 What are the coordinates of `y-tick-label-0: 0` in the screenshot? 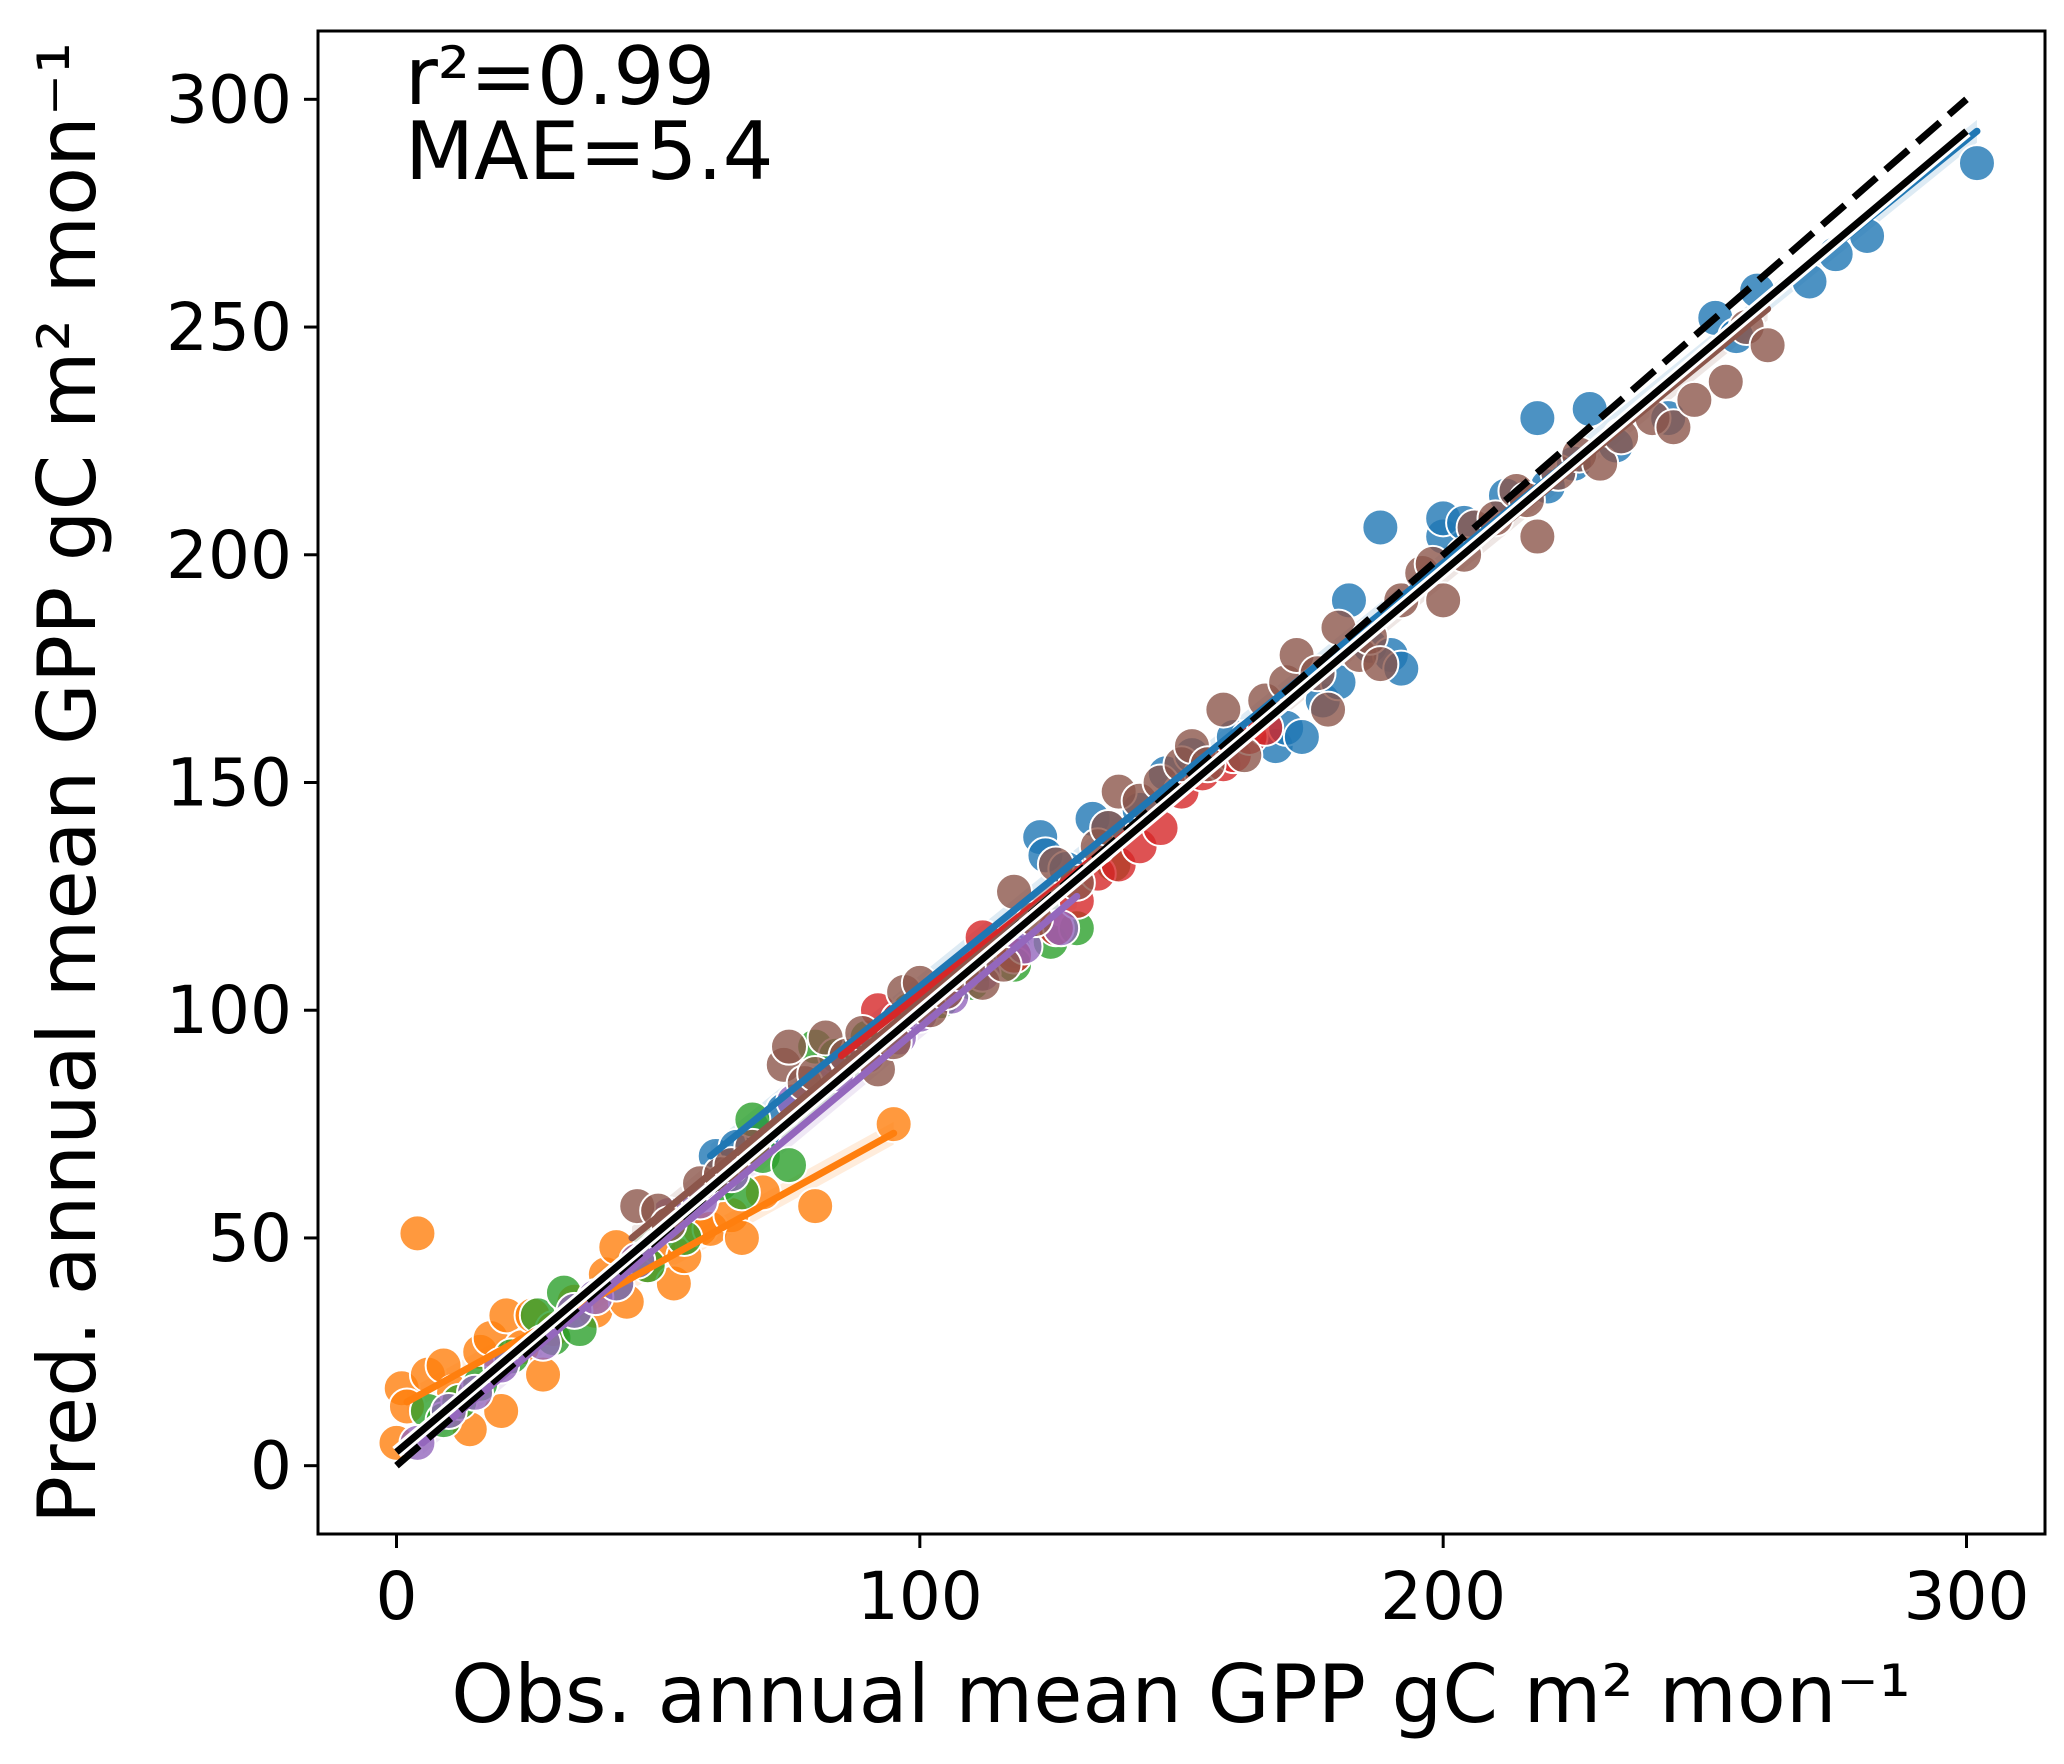 It's located at (271, 1466).